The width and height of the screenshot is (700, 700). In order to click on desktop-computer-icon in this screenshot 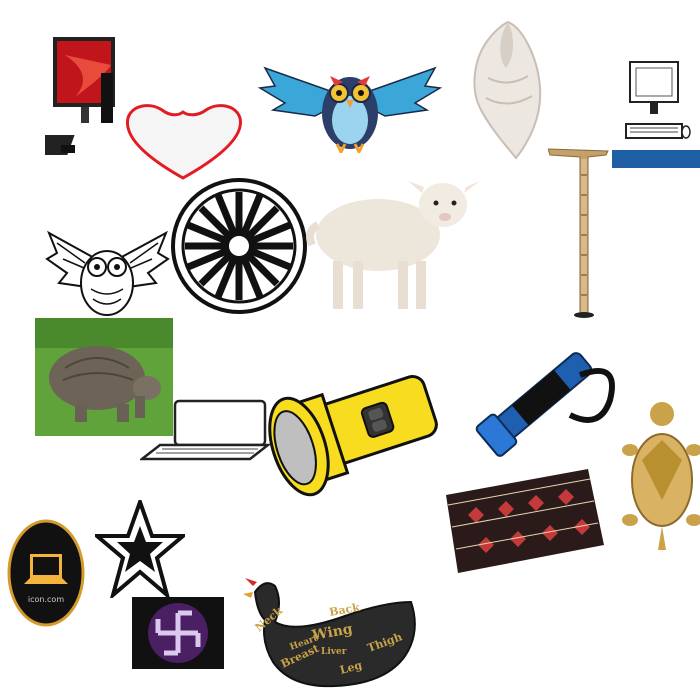, I will do `click(85, 102)`.